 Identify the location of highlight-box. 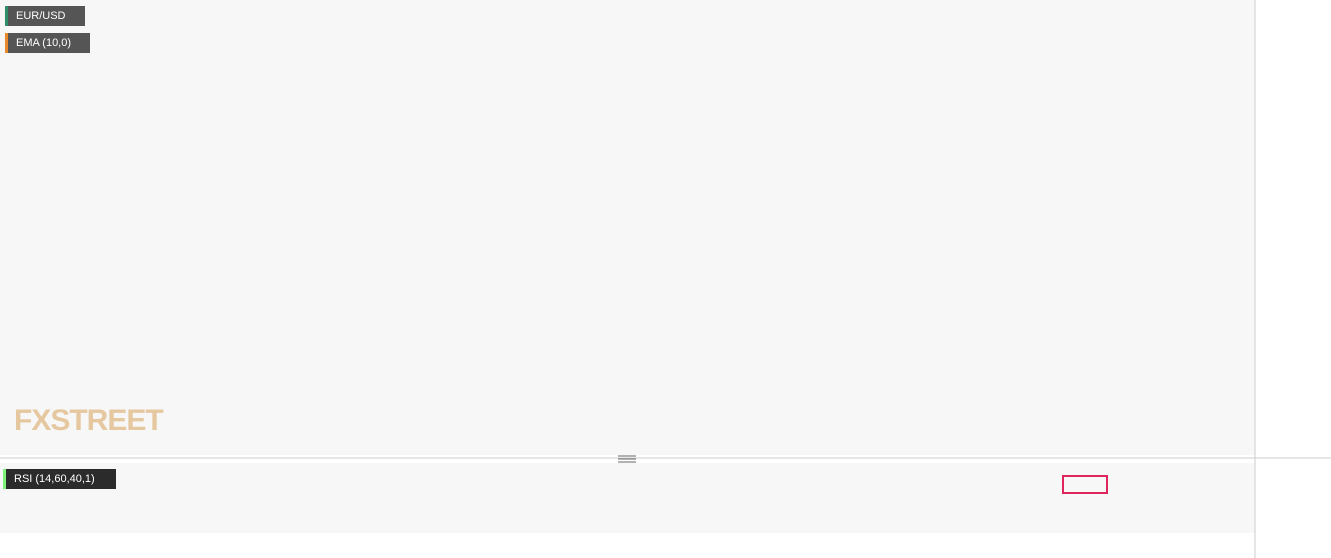
(1085, 484).